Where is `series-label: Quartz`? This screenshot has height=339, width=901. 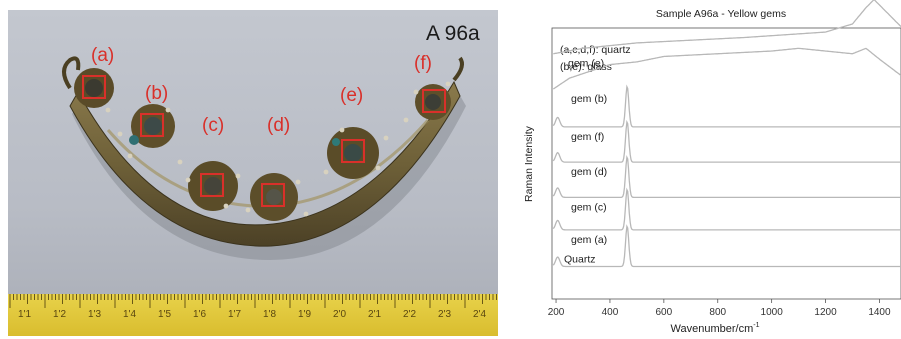 series-label: Quartz is located at coordinates (580, 260).